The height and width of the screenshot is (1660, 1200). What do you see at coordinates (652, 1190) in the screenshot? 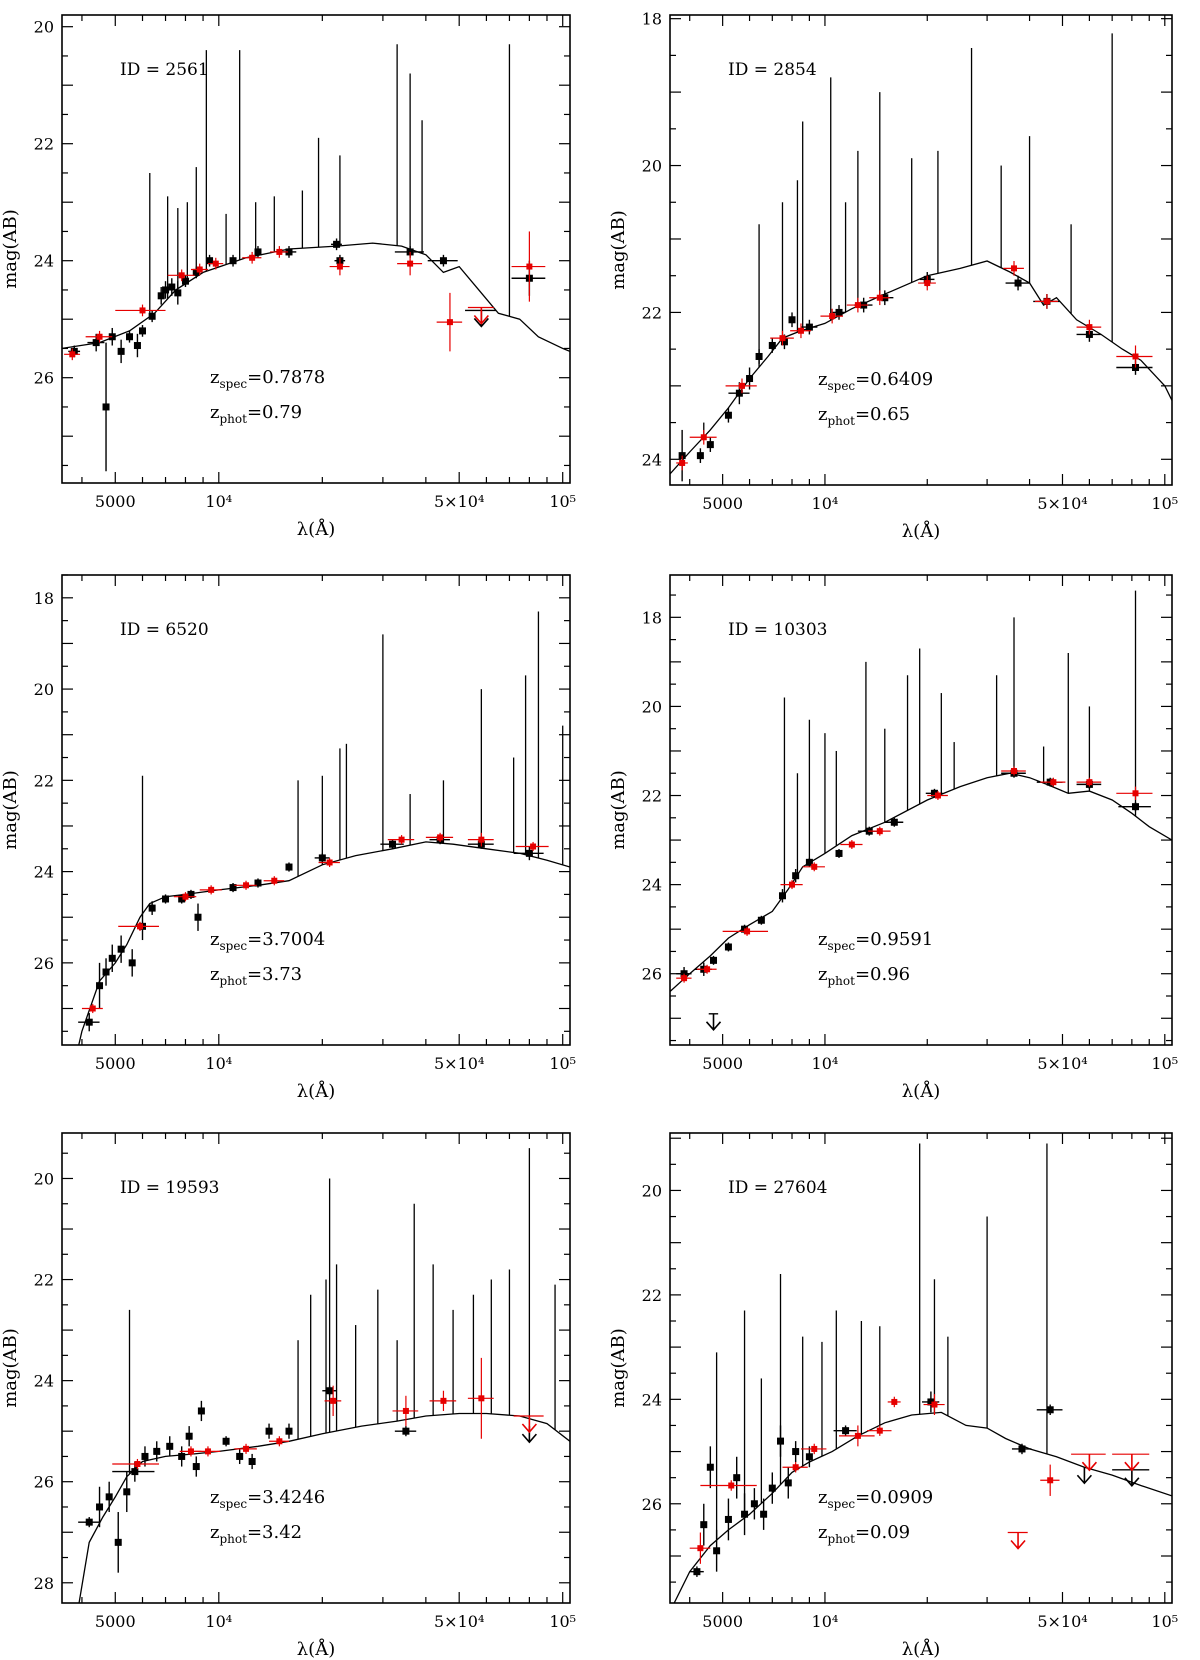
I see `y-tick-label: 20` at bounding box center [652, 1190].